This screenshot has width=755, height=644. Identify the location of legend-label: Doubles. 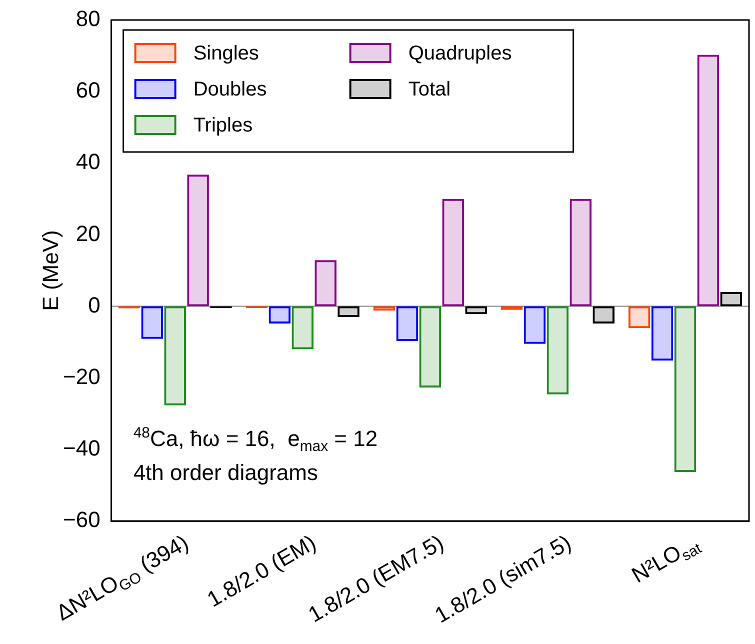
(230, 89).